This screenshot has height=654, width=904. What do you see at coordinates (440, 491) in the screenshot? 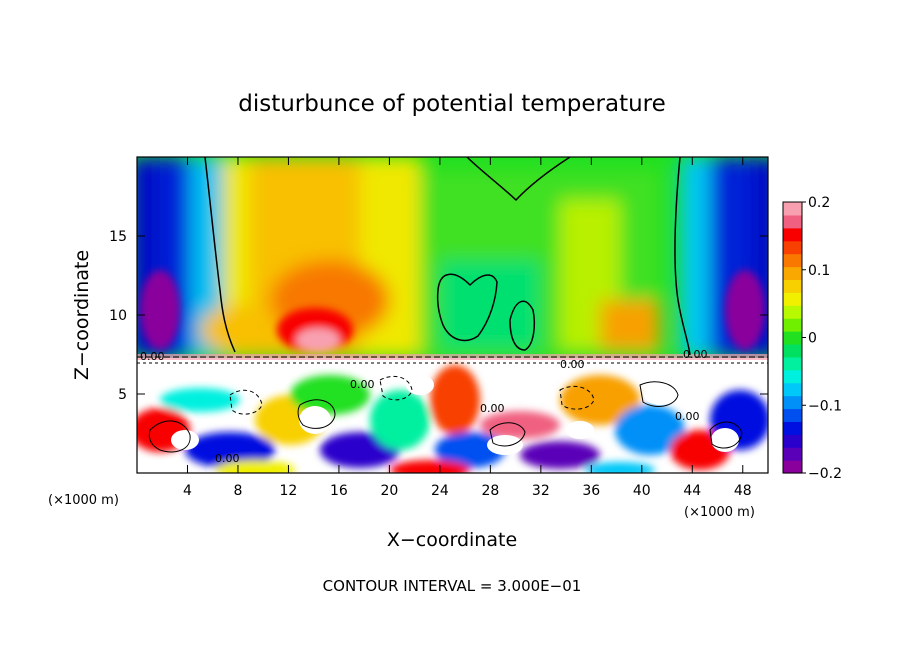
I see `x-tick-label: 24` at bounding box center [440, 491].